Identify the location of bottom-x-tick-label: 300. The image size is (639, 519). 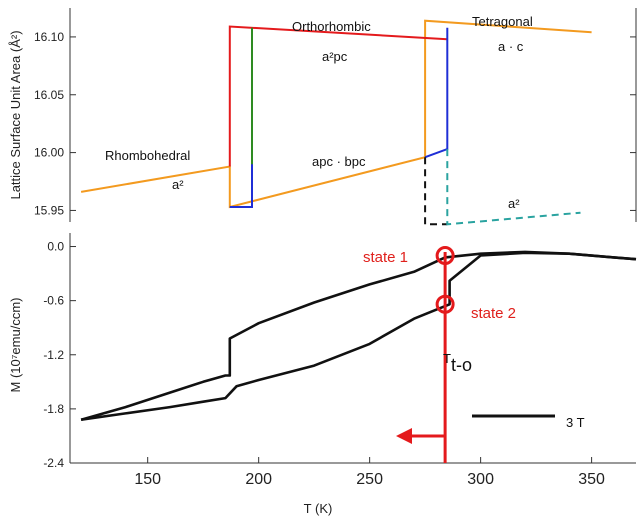
(480, 479).